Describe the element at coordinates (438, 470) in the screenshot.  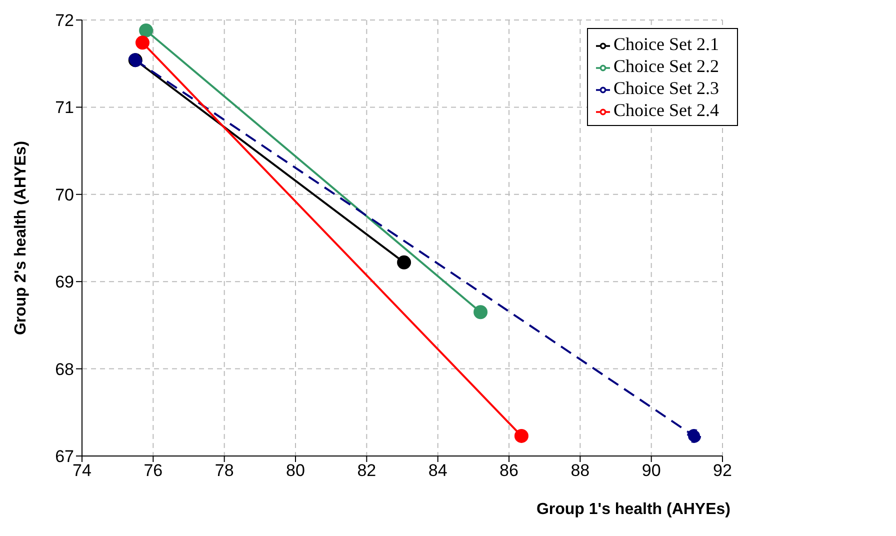
I see `x-tick-label: 84` at that location.